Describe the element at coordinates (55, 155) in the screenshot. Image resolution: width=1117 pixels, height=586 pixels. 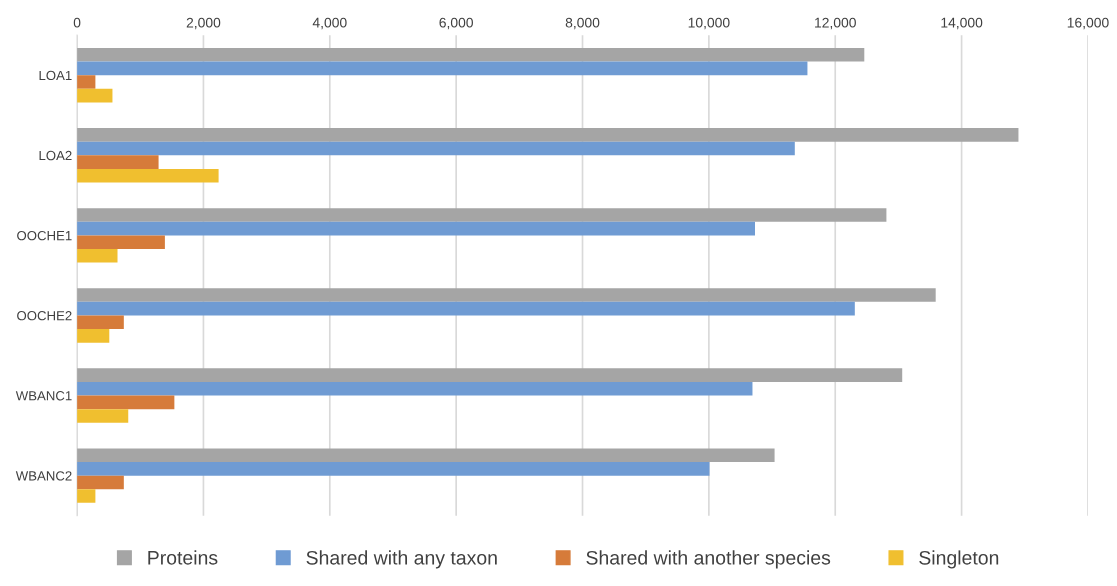
I see `y-tick-label: LOA2` at that location.